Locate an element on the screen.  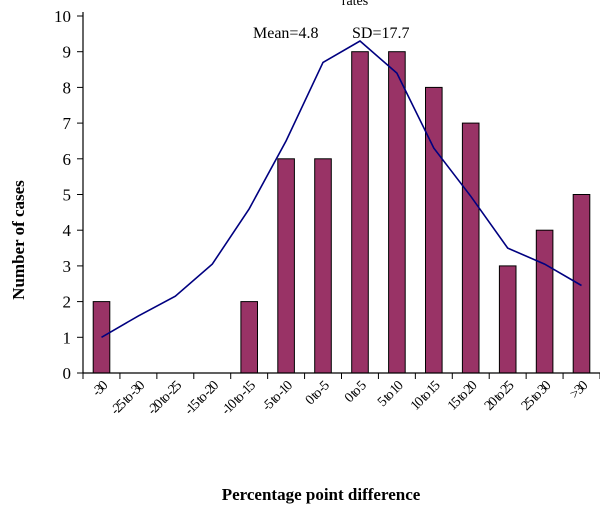
mean-annotation: Mean=4.8 is located at coordinates (285, 33).